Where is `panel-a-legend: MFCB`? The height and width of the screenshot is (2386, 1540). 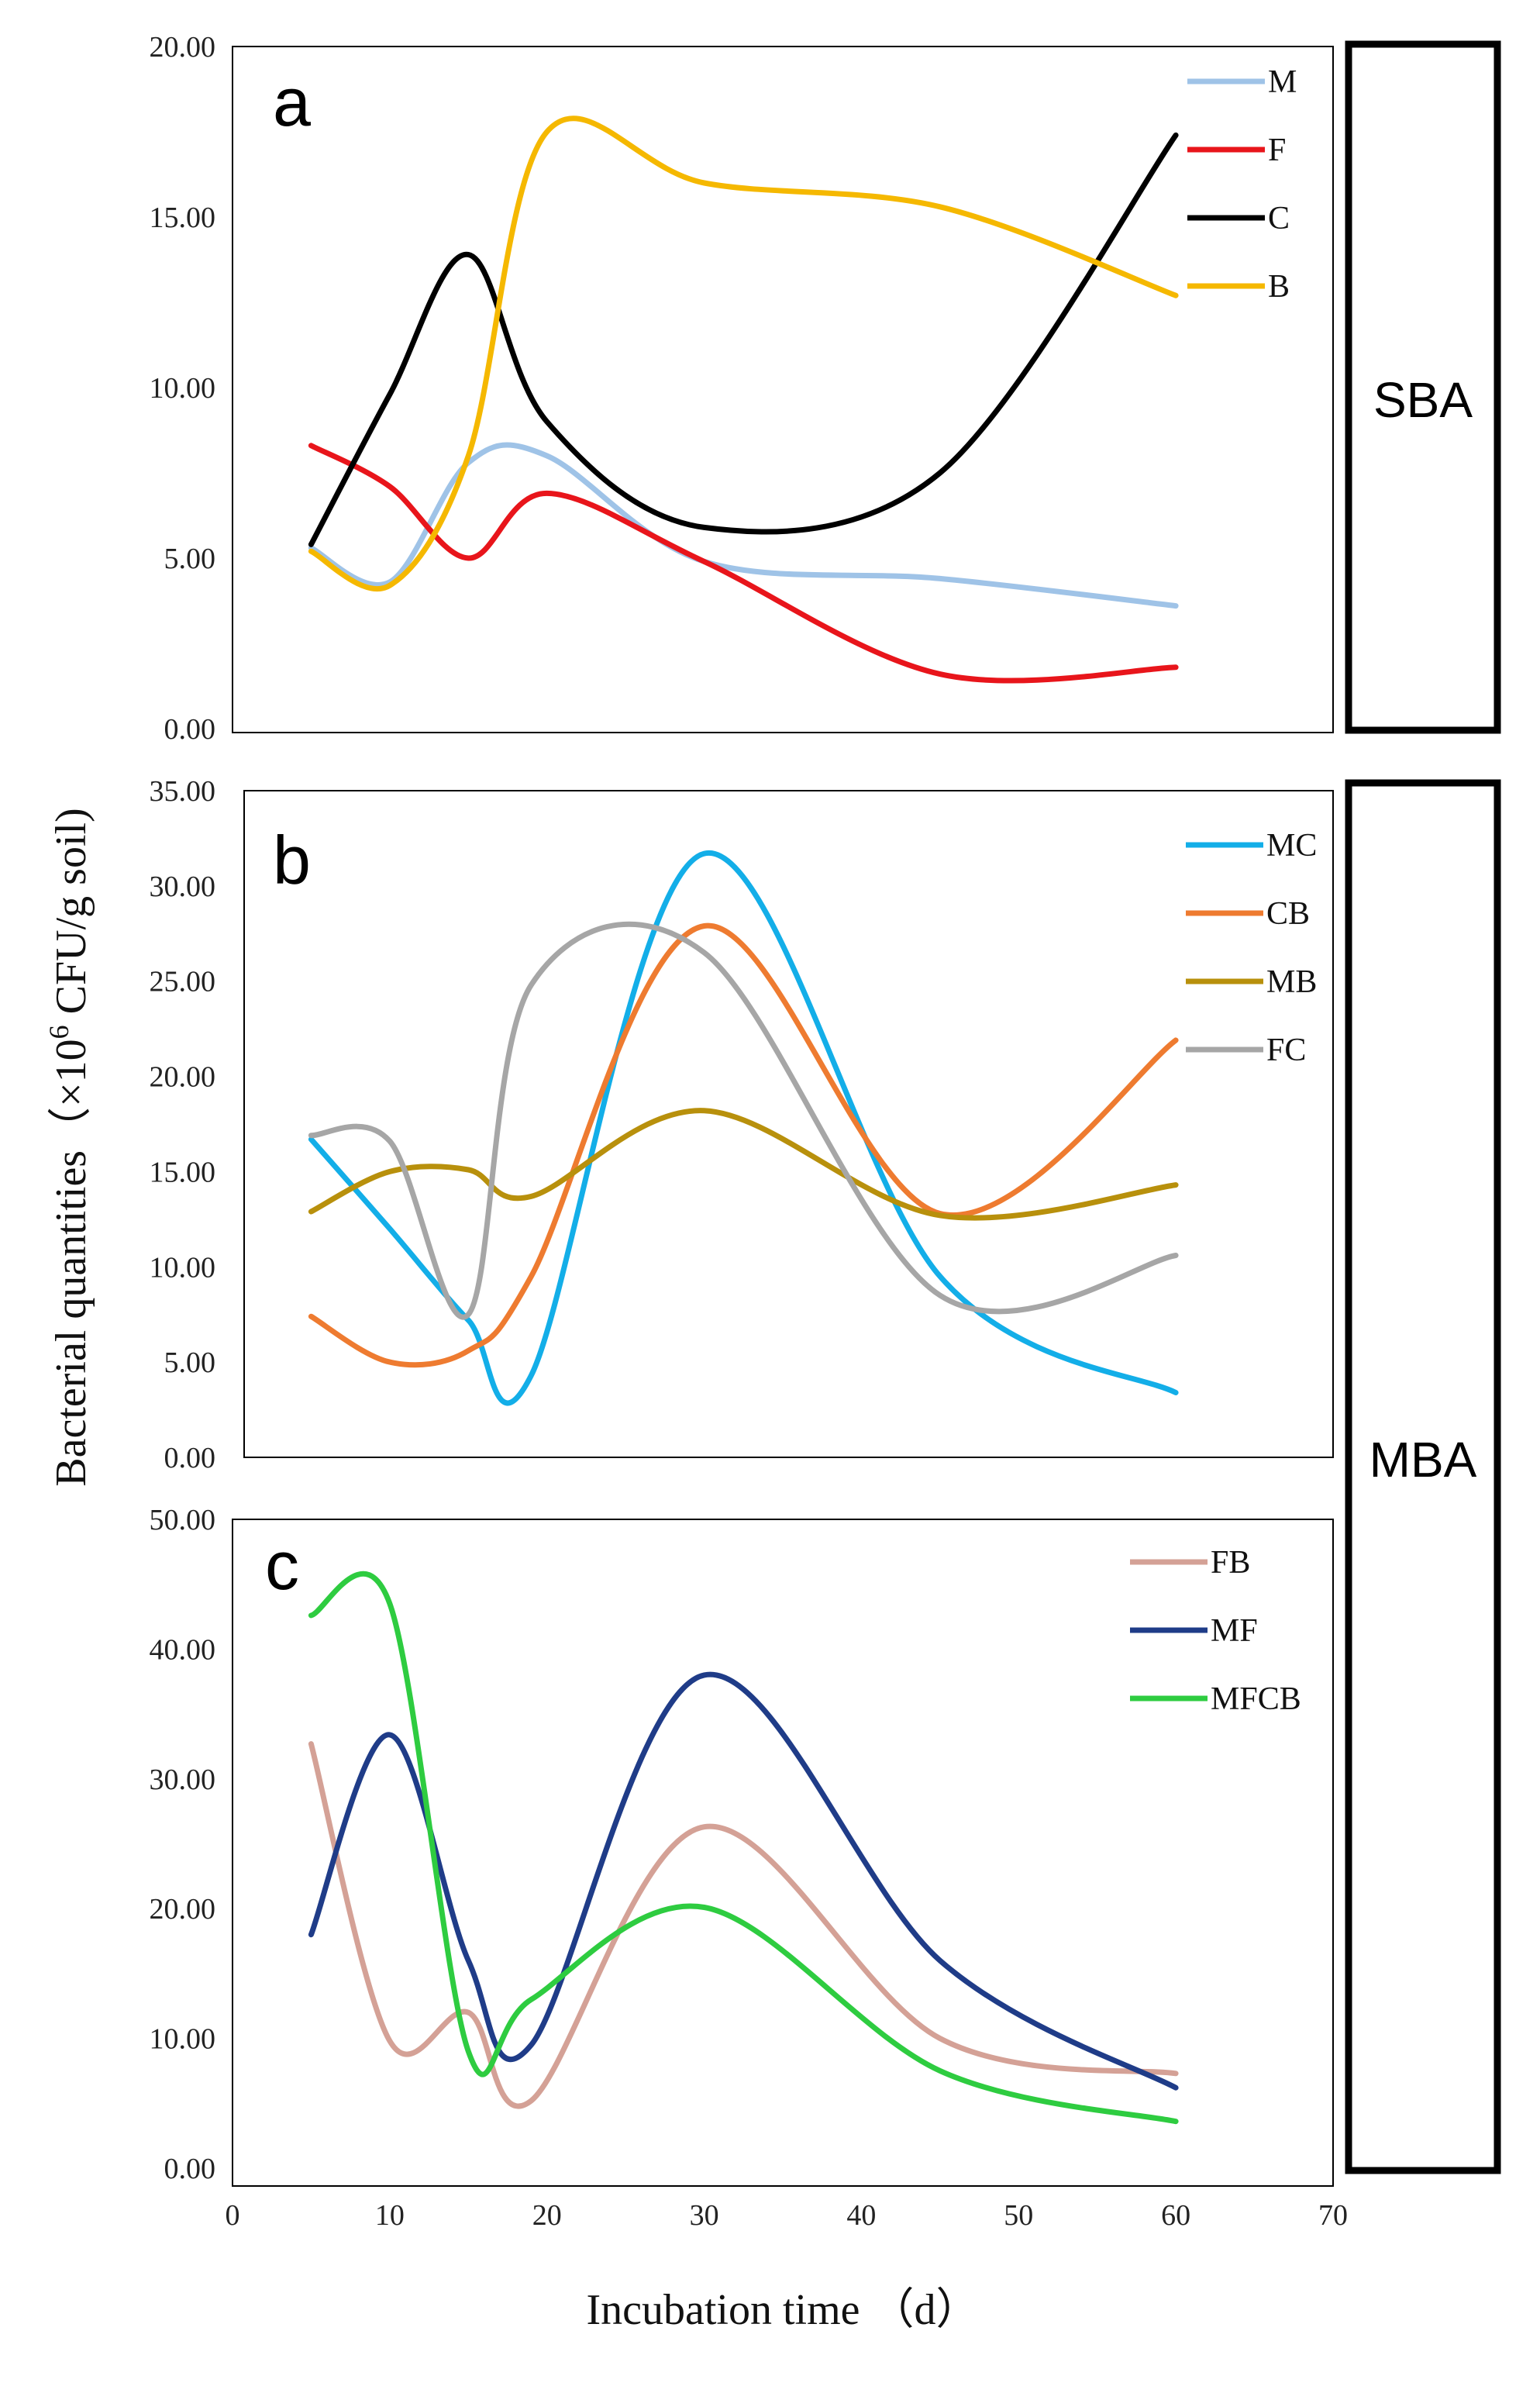
panel-a-legend: MFCB is located at coordinates (1242, 184).